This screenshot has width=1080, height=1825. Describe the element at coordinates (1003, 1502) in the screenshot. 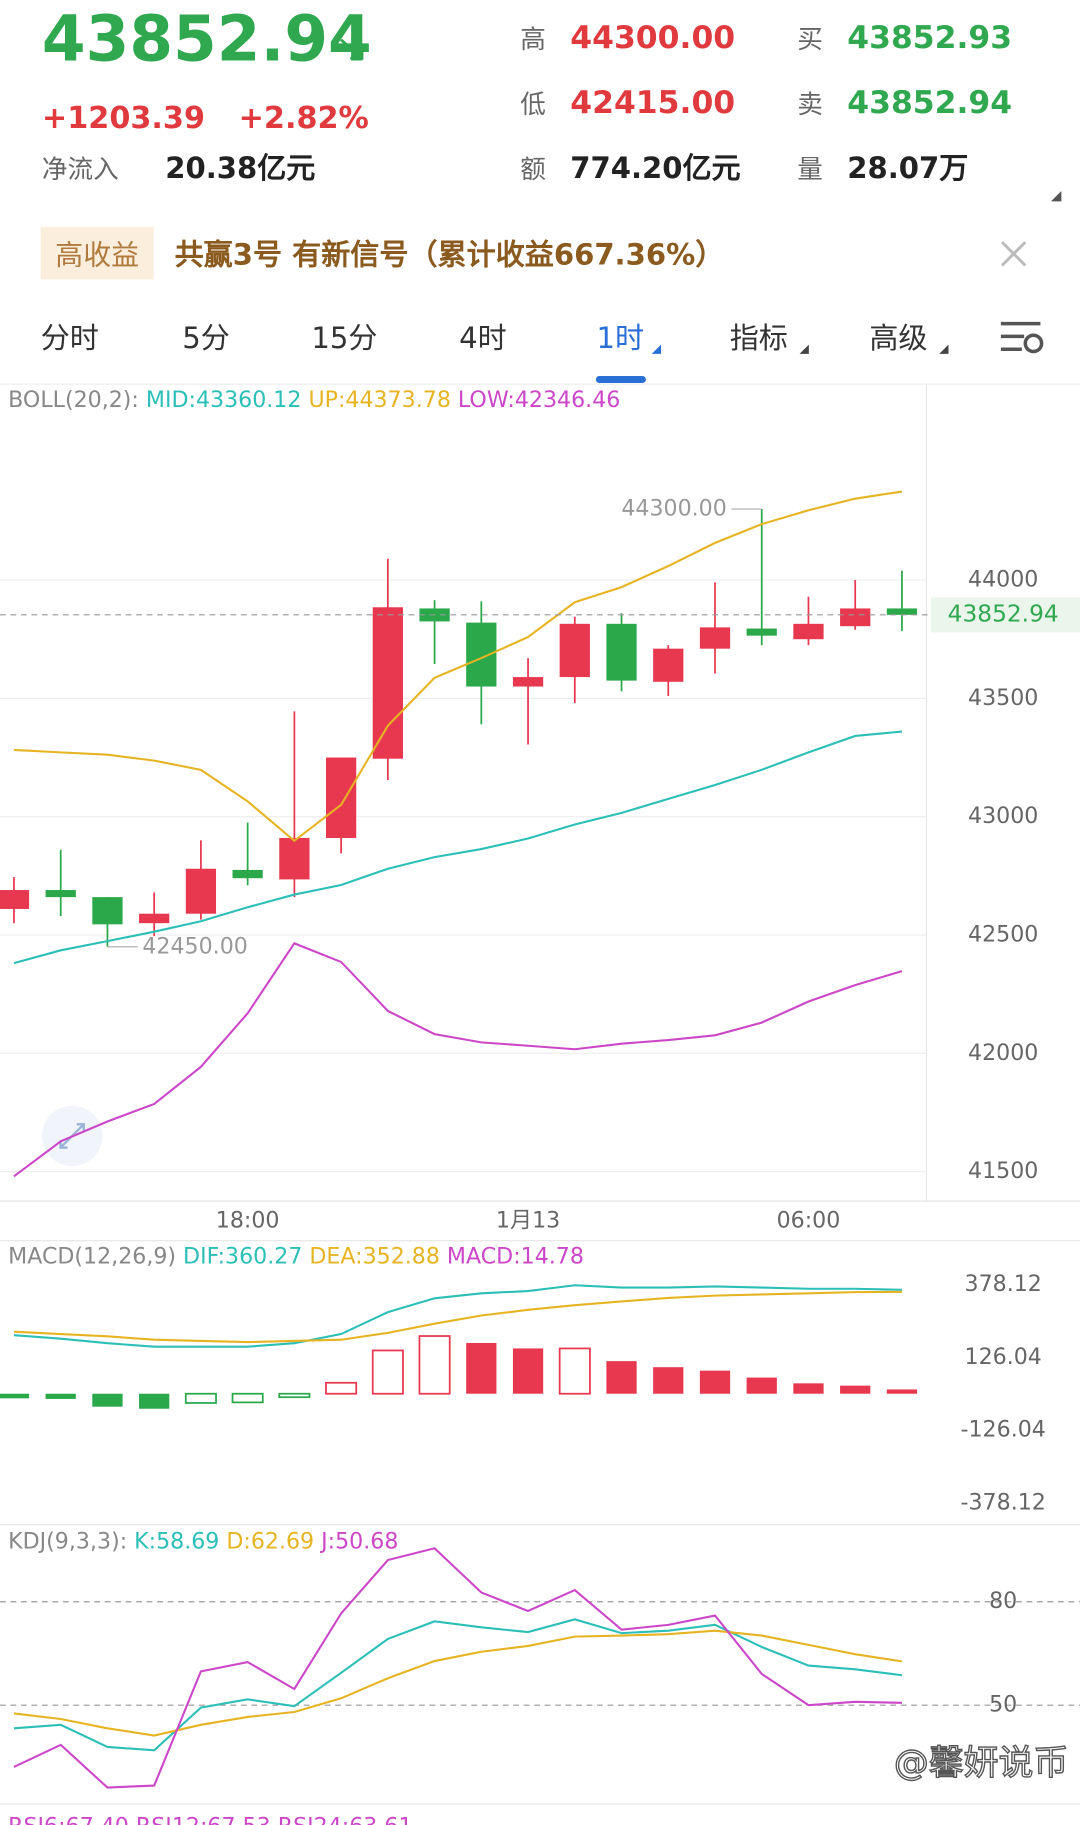

I see `y-tick-label: -378.12` at that location.